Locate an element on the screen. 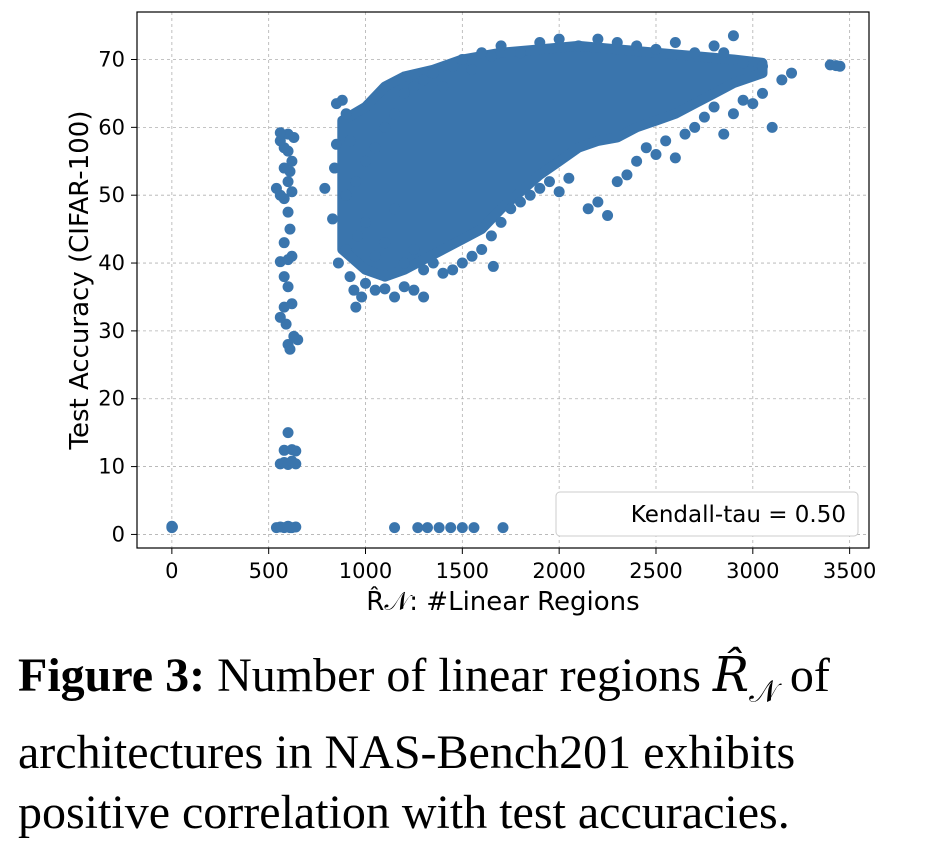  x-tick-label: 2500 is located at coordinates (655, 571).